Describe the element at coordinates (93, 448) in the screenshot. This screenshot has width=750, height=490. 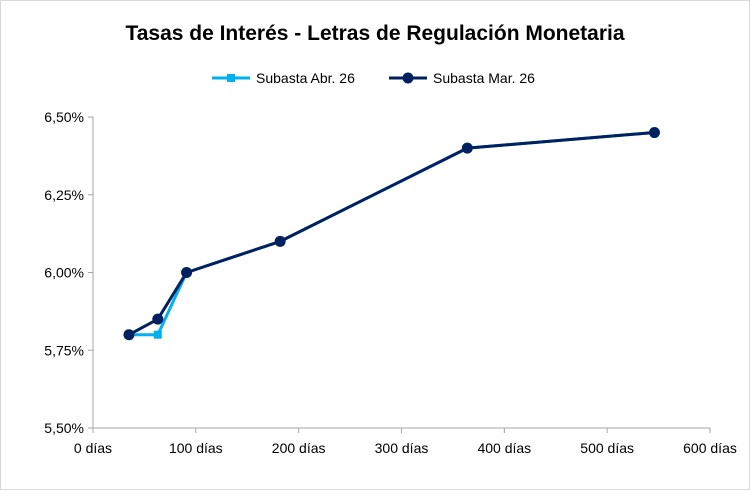
I see `x-tick-label: 0 días` at that location.